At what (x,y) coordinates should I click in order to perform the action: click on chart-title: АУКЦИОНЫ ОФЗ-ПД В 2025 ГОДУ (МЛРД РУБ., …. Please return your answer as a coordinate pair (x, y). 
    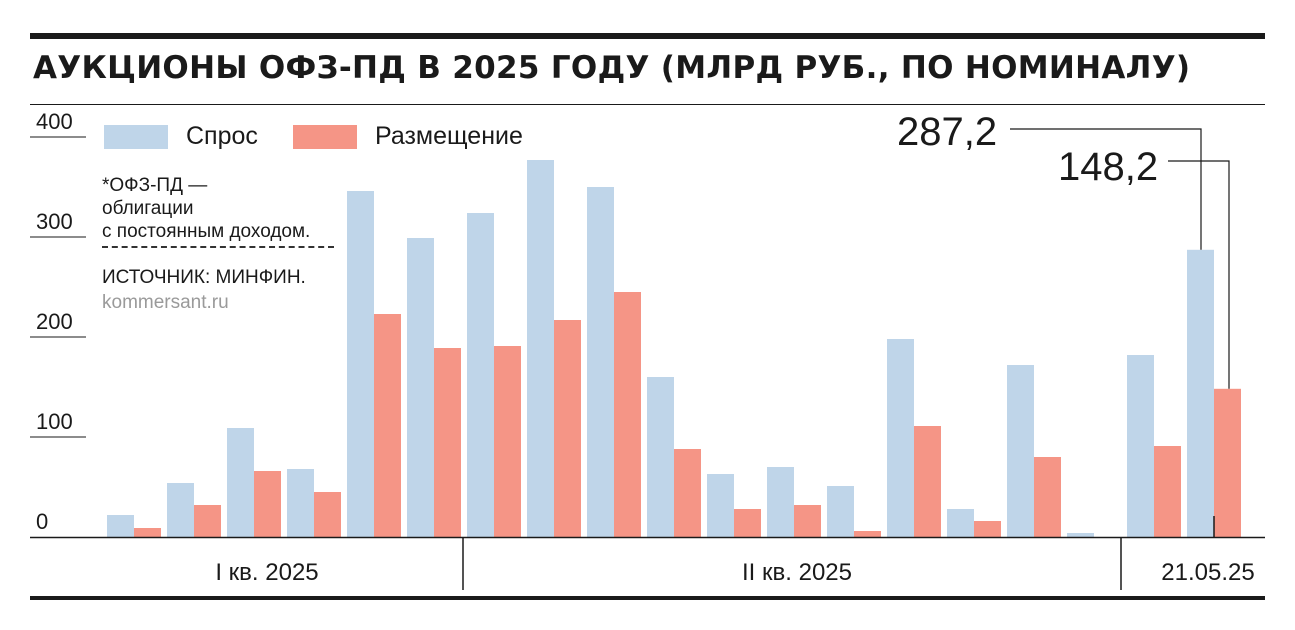
    Looking at the image, I should click on (612, 68).